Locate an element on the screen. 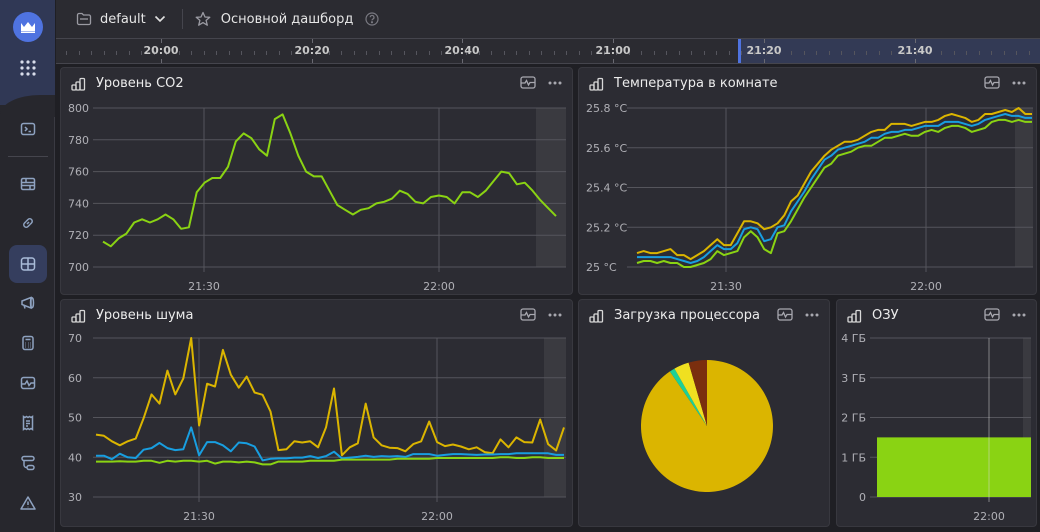 Image resolution: width=1040 pixels, height=532 pixels. timeline-label: 20:00 is located at coordinates (161, 50).